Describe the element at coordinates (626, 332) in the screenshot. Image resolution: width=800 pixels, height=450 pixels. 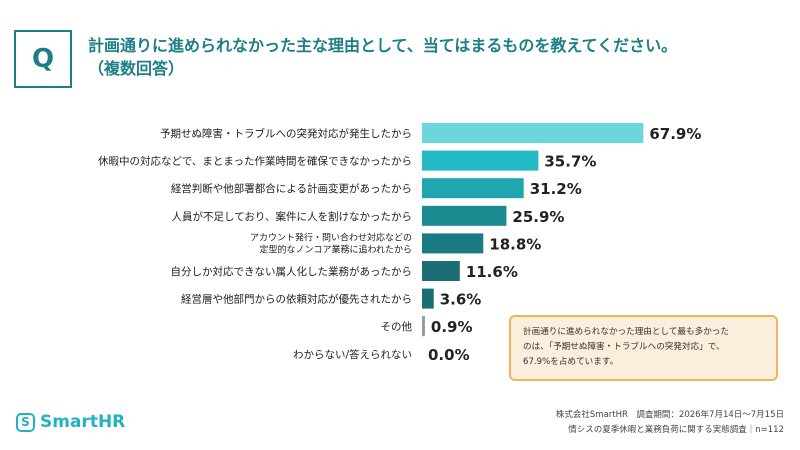
I see `callout-line-1: 計画通りに進められなかった理由として最も多かった` at that location.